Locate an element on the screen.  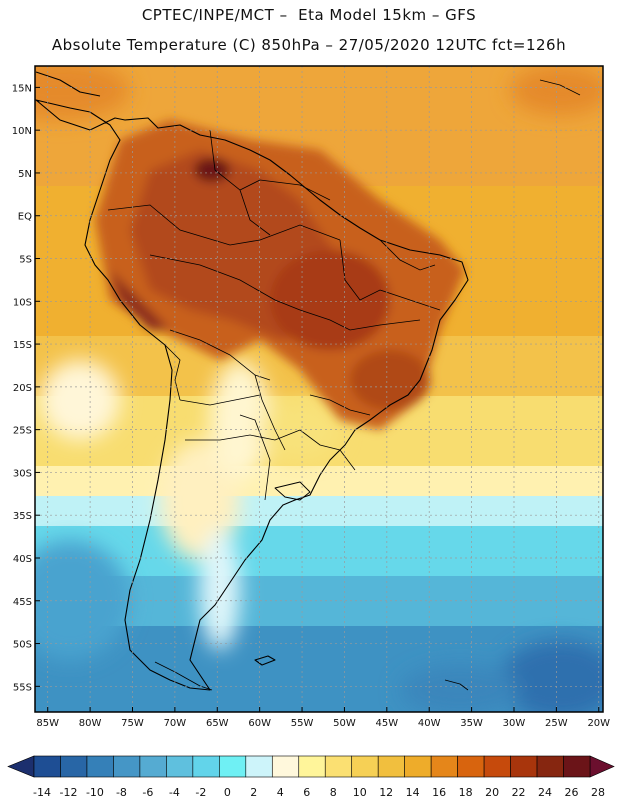
lon-label: 25W is located at coordinates (556, 723).